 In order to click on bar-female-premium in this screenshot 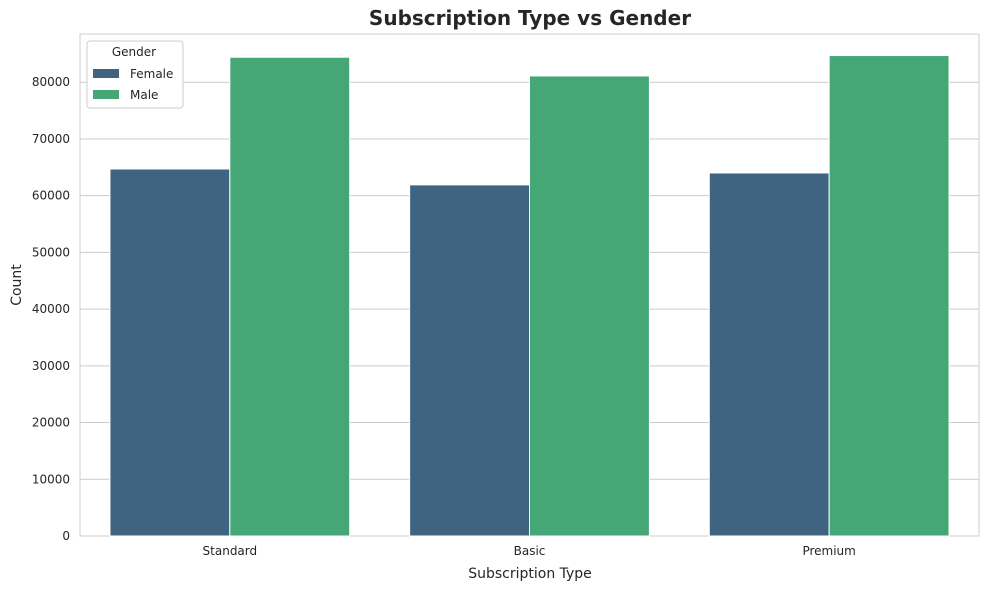, I will do `click(769, 354)`.